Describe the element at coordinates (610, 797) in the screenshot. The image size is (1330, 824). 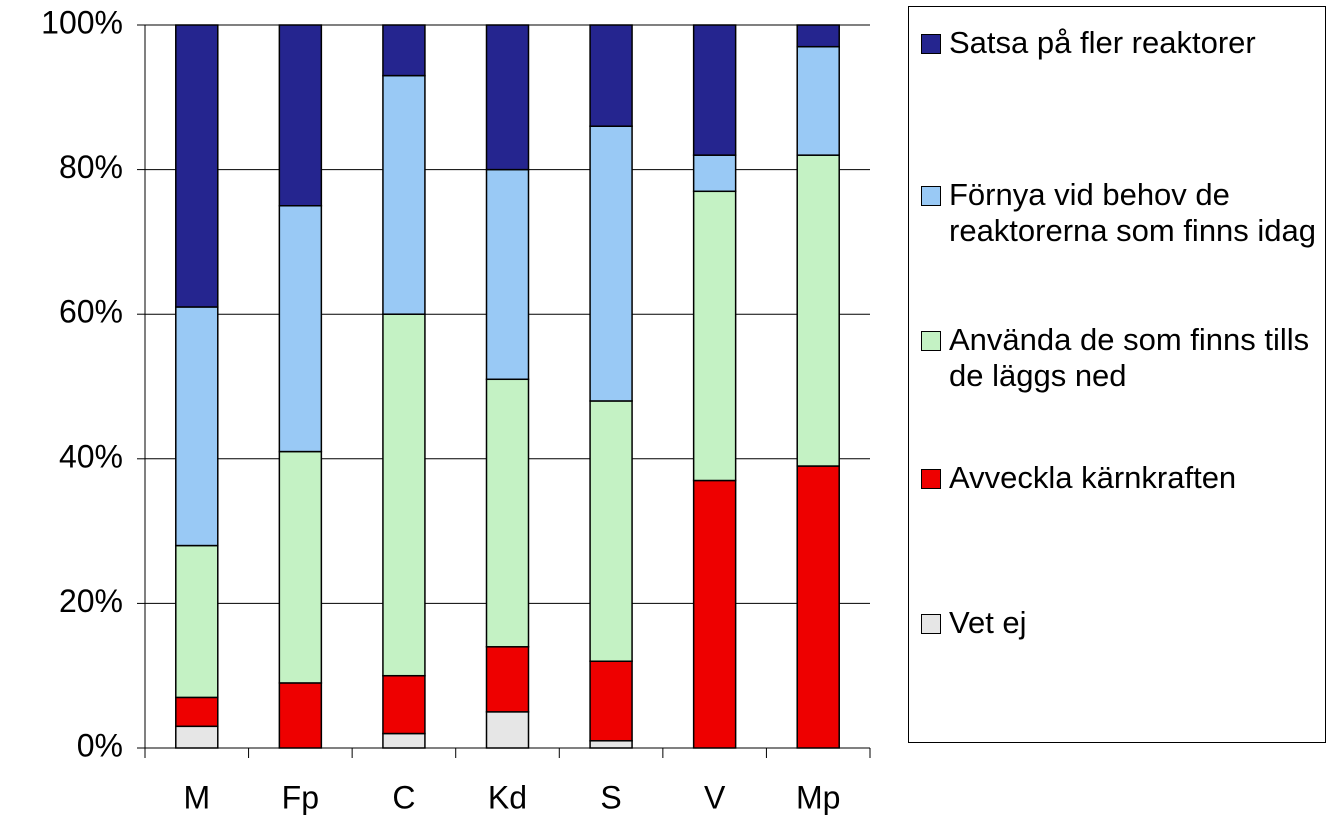
I see `x-tick-label: S` at that location.